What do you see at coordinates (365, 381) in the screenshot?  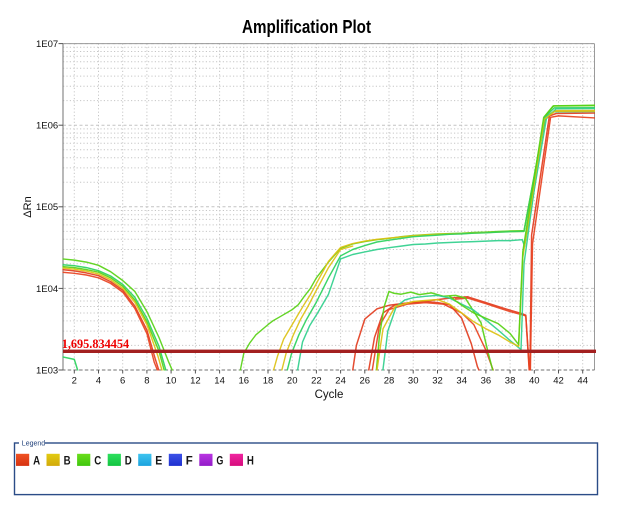 I see `svg-text: 26` at bounding box center [365, 381].